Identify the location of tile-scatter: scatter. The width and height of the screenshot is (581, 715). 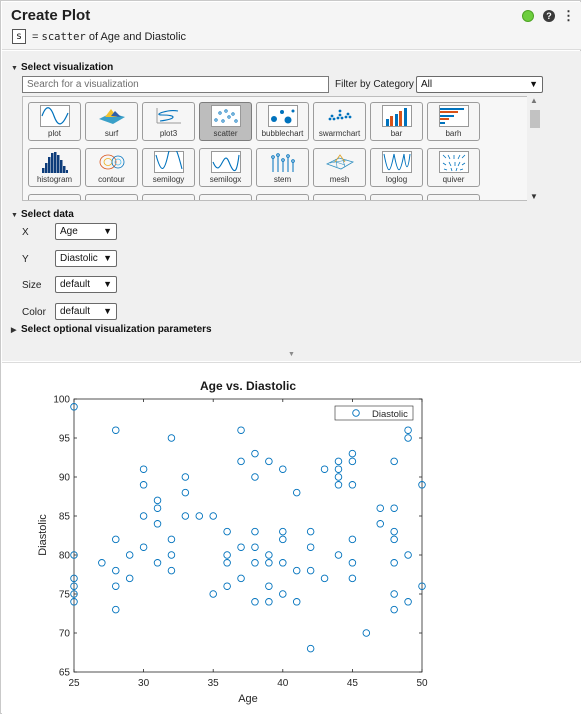
(225, 121).